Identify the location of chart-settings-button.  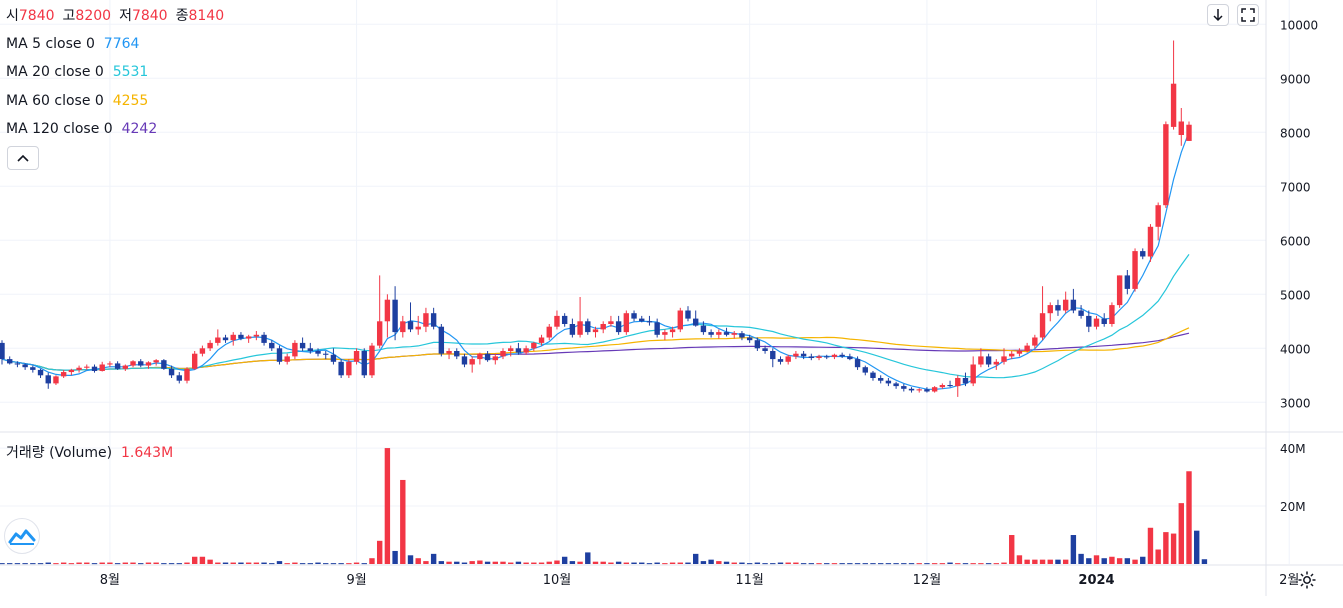
(1307, 580).